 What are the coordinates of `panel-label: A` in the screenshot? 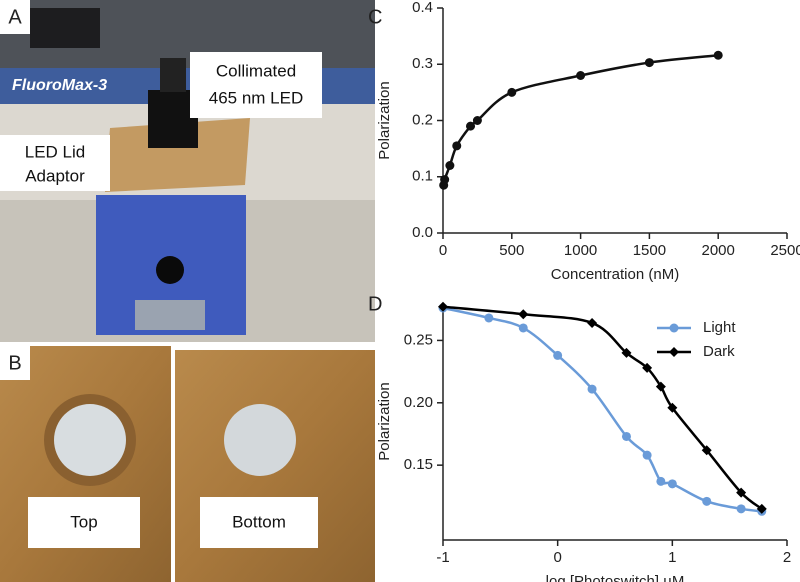 It's located at (15, 17).